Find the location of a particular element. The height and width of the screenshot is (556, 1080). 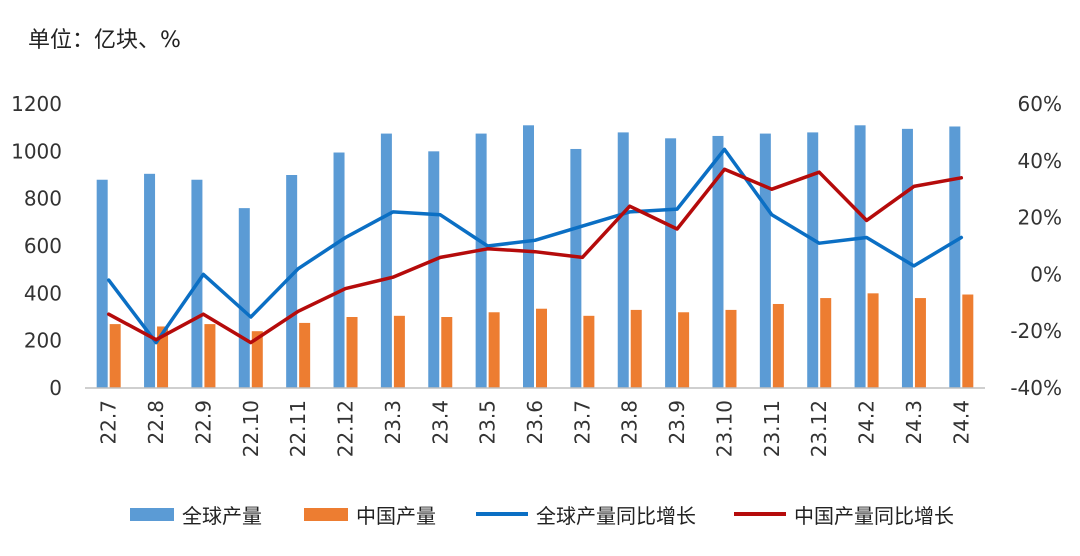

x-tick-label: 23.10 is located at coordinates (724, 428).